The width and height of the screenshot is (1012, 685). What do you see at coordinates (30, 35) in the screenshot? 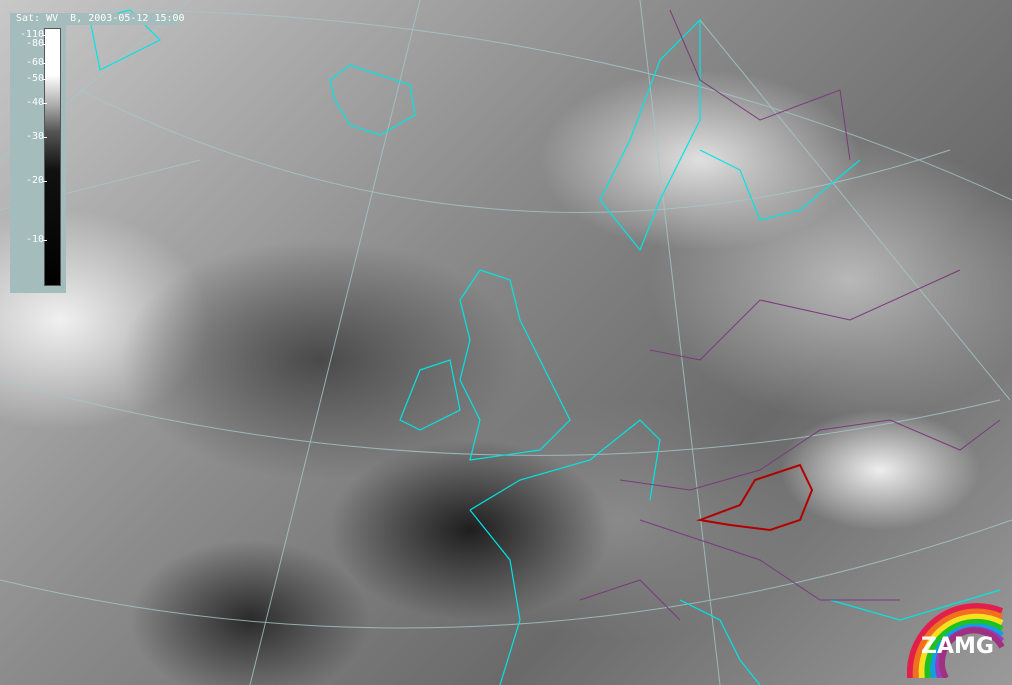
I see `scale-tick: -110` at bounding box center [30, 35].